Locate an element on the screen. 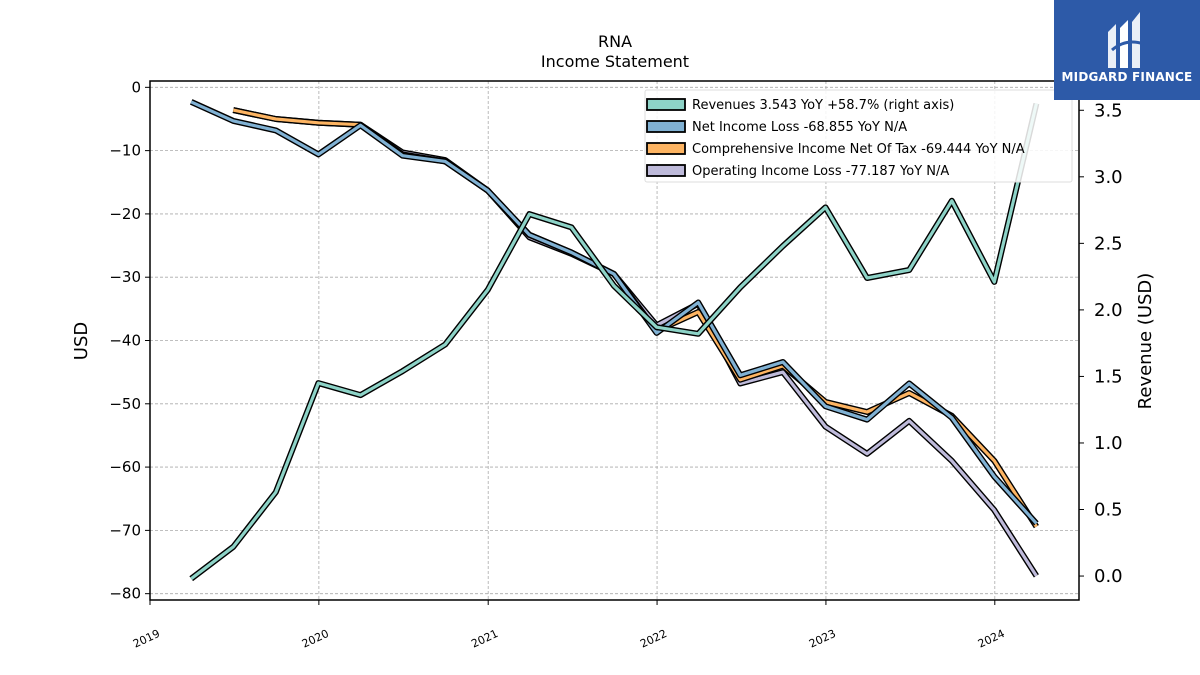  y-right-tick-label: 0.0 is located at coordinates (1108, 576).